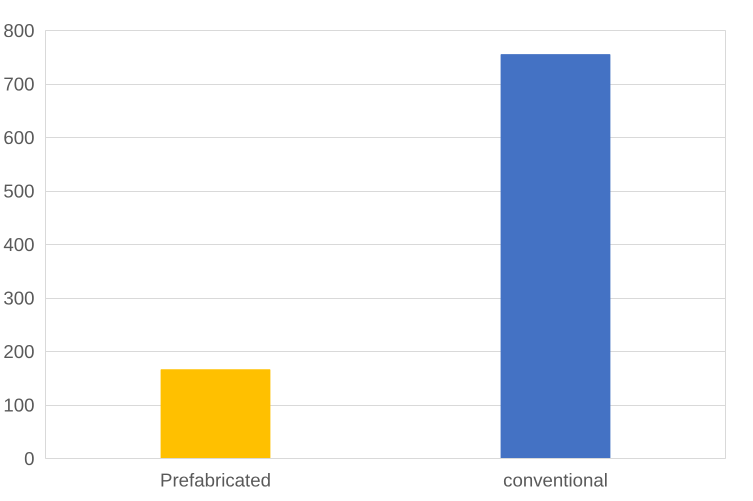 The height and width of the screenshot is (501, 753). Describe the element at coordinates (555, 480) in the screenshot. I see `x-tick-label: conventional` at that location.